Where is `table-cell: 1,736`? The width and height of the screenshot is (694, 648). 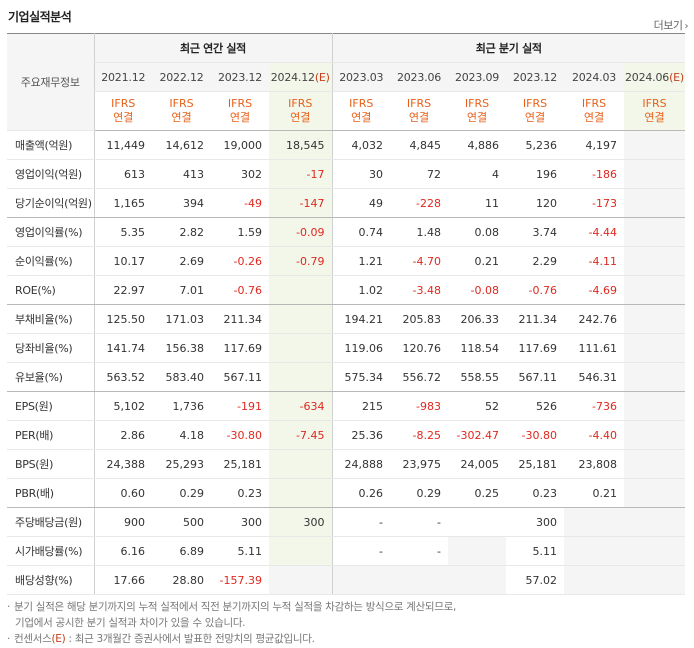 table-cell: 1,736 is located at coordinates (181, 406).